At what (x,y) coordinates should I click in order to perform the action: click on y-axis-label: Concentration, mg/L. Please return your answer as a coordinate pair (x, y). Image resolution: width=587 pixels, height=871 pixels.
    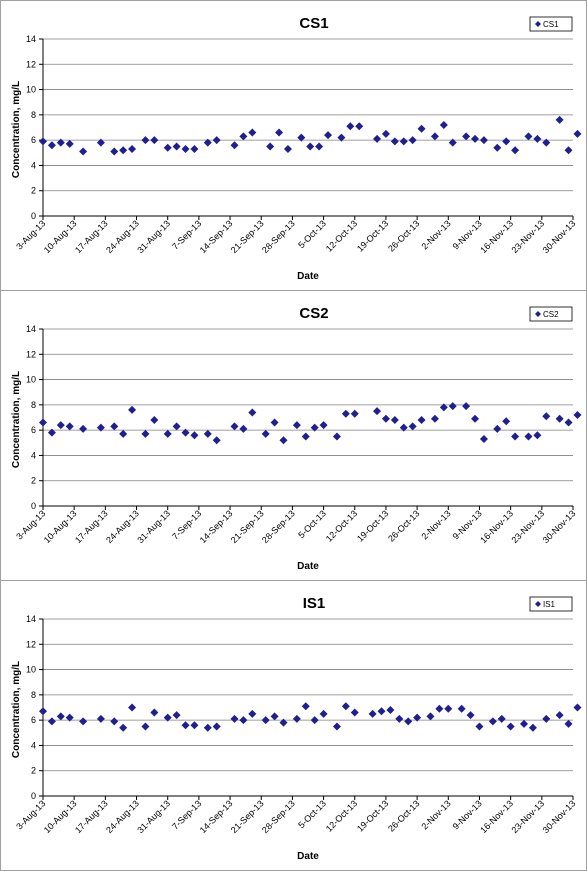
    Looking at the image, I should click on (16, 129).